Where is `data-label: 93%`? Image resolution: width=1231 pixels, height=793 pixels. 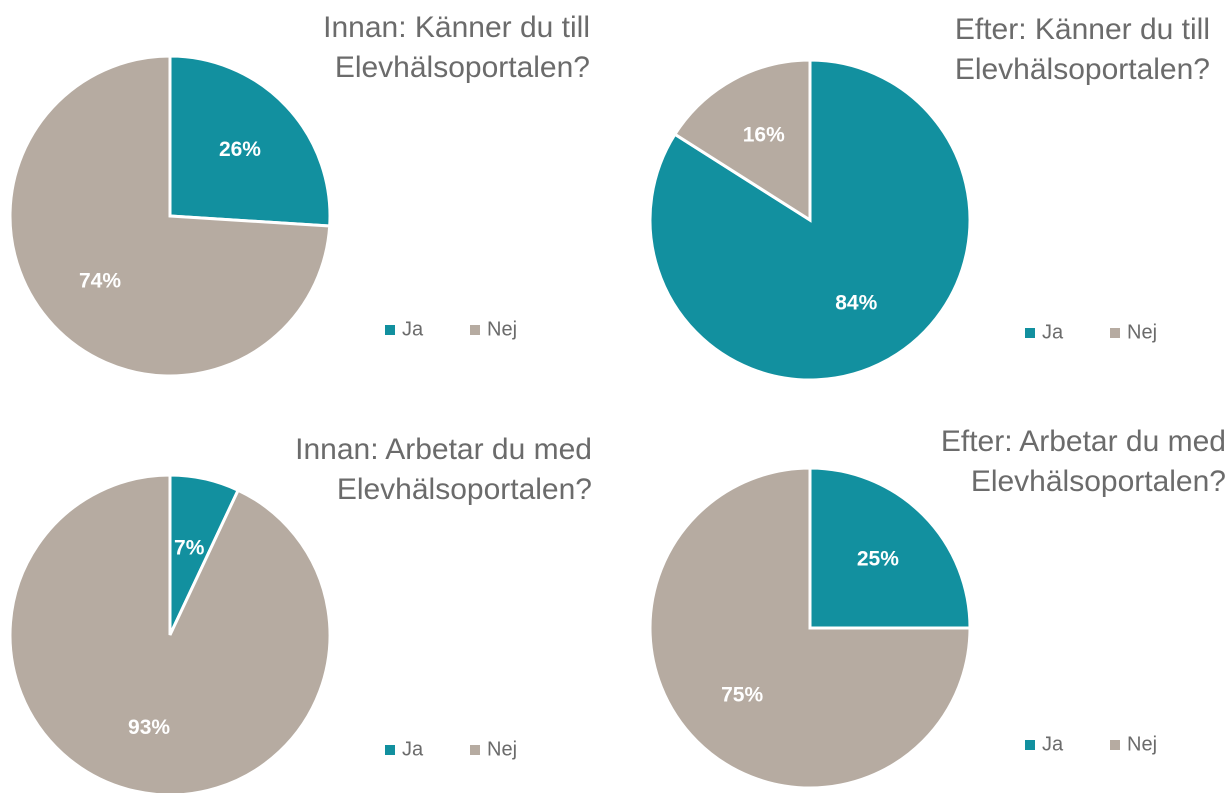
data-label: 93% is located at coordinates (149, 727).